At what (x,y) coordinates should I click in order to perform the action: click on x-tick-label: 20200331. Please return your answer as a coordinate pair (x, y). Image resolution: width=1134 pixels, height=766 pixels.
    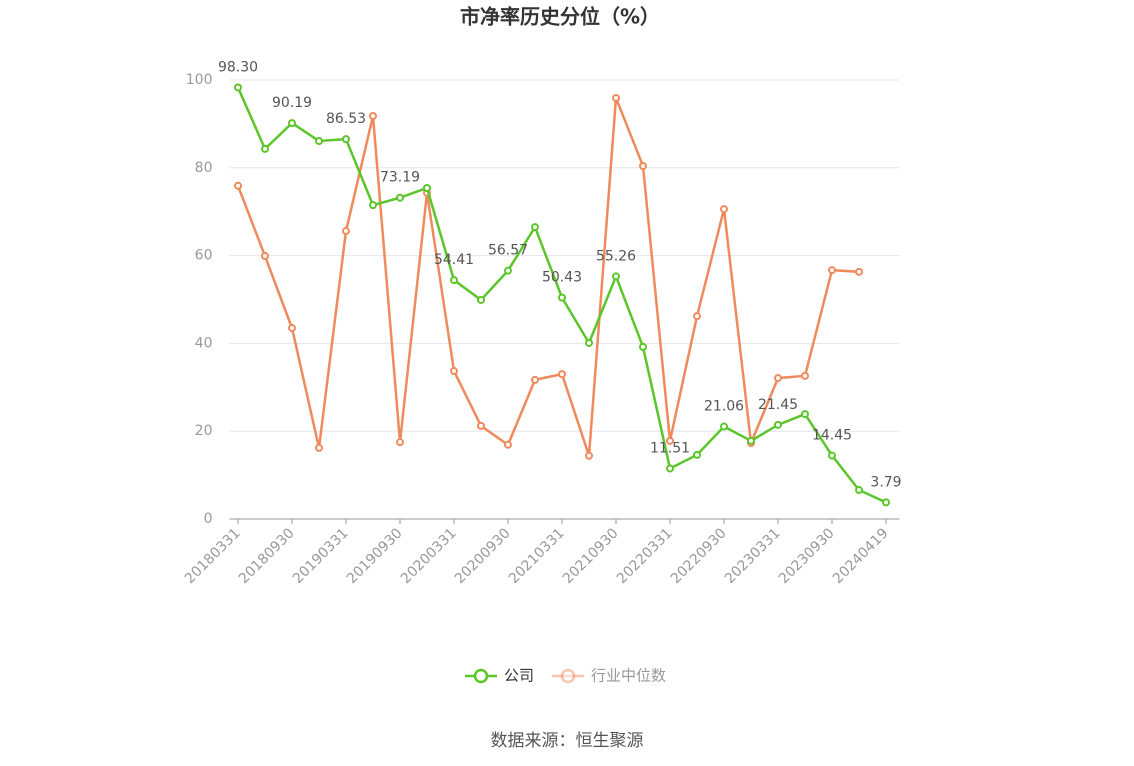
    Looking at the image, I should click on (429, 556).